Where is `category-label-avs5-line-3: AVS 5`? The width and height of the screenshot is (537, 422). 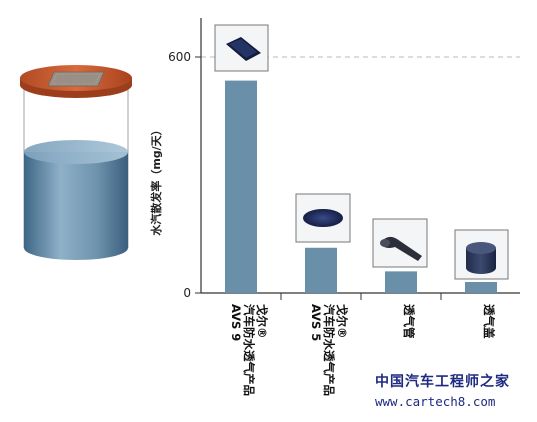
category-label-avs5-line-3: AVS 5 is located at coordinates (316, 322).